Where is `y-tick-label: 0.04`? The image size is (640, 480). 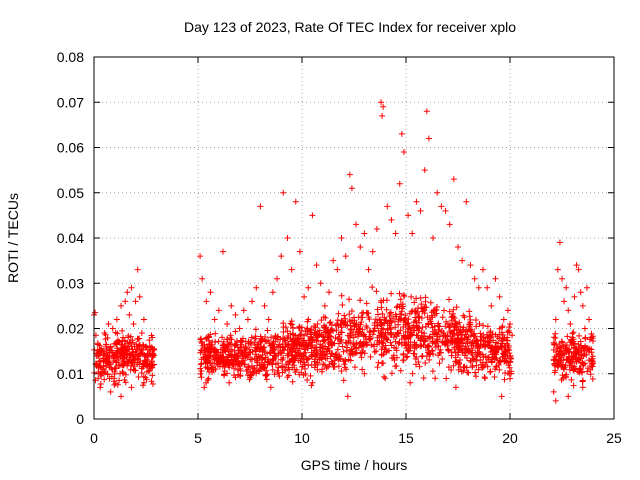
y-tick-label: 0.04 is located at coordinates (70, 238).